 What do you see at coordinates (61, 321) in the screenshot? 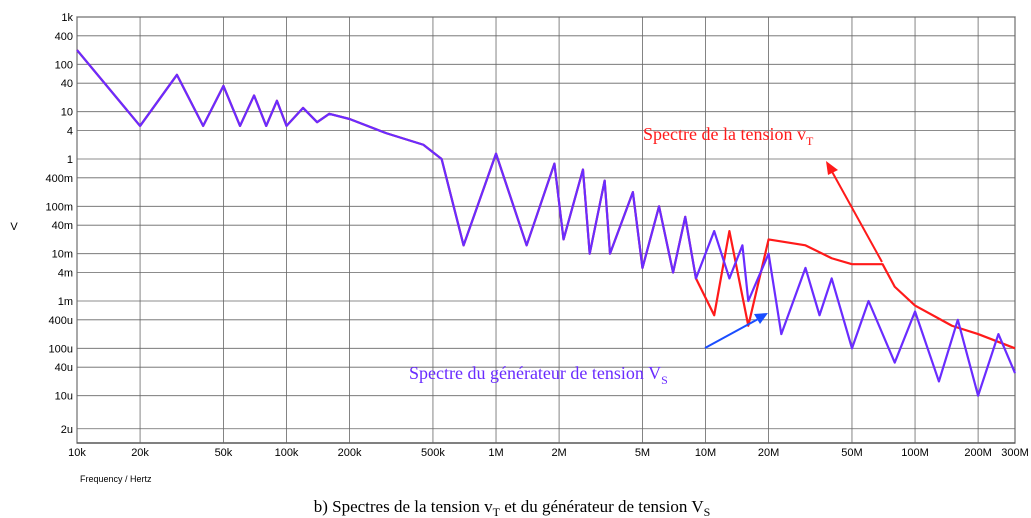
I see `y-tick-label: 400u` at bounding box center [61, 321].